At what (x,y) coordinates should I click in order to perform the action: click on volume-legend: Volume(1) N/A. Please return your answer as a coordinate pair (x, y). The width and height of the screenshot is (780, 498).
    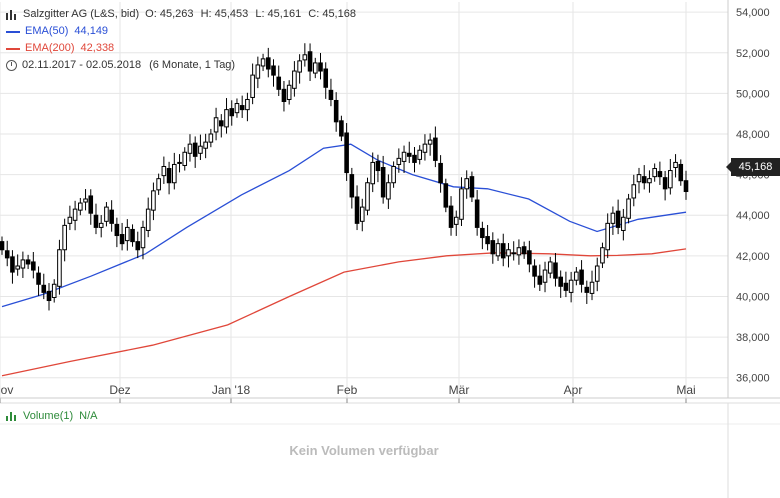
    Looking at the image, I should click on (51, 416).